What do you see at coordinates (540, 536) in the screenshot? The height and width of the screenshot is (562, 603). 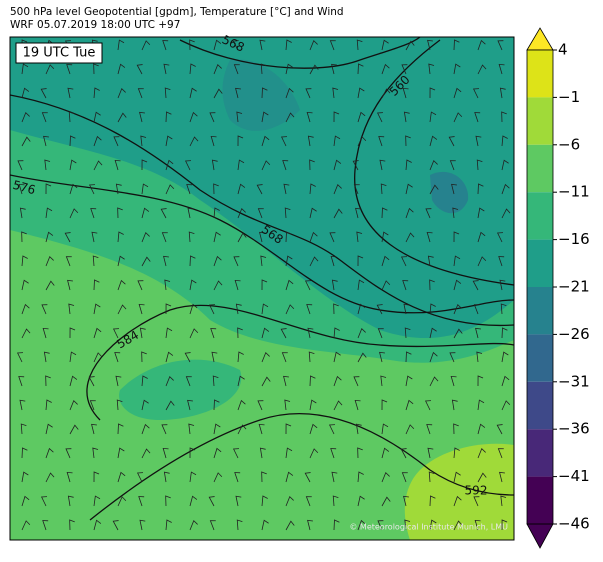 I see `colorbar-extend-bottom` at bounding box center [540, 536].